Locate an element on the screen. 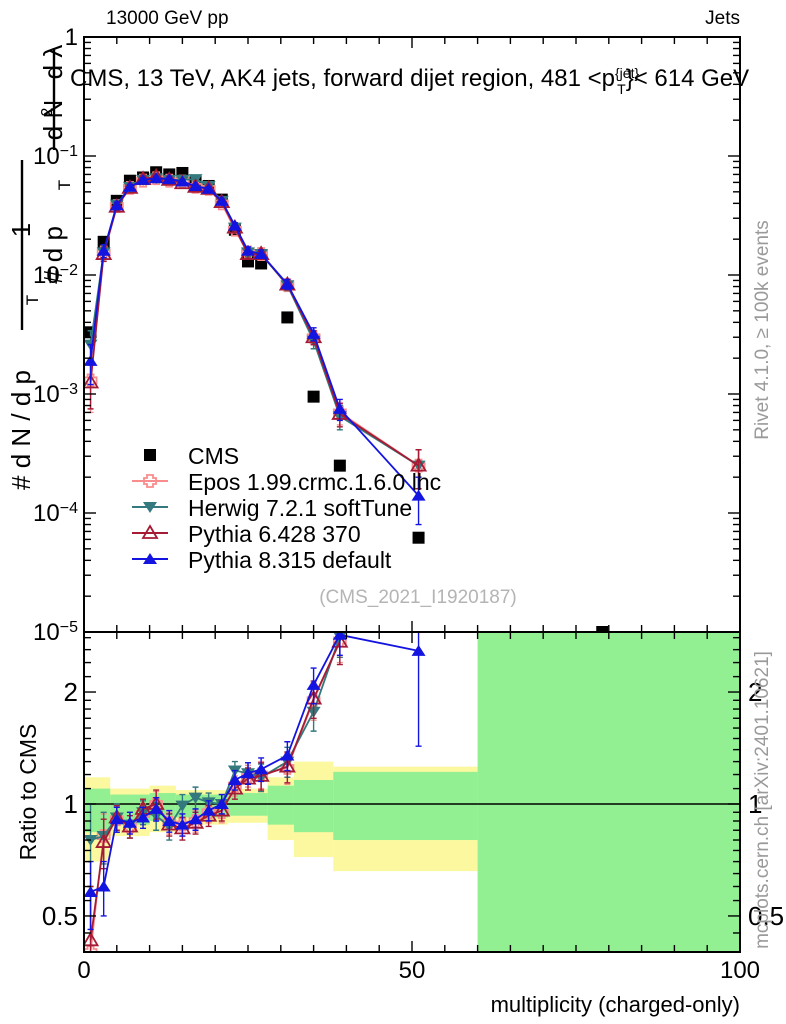 Image resolution: width=786 pixels, height=1024 pixels. y-tick-exponent: −4 is located at coordinates (69, 508).